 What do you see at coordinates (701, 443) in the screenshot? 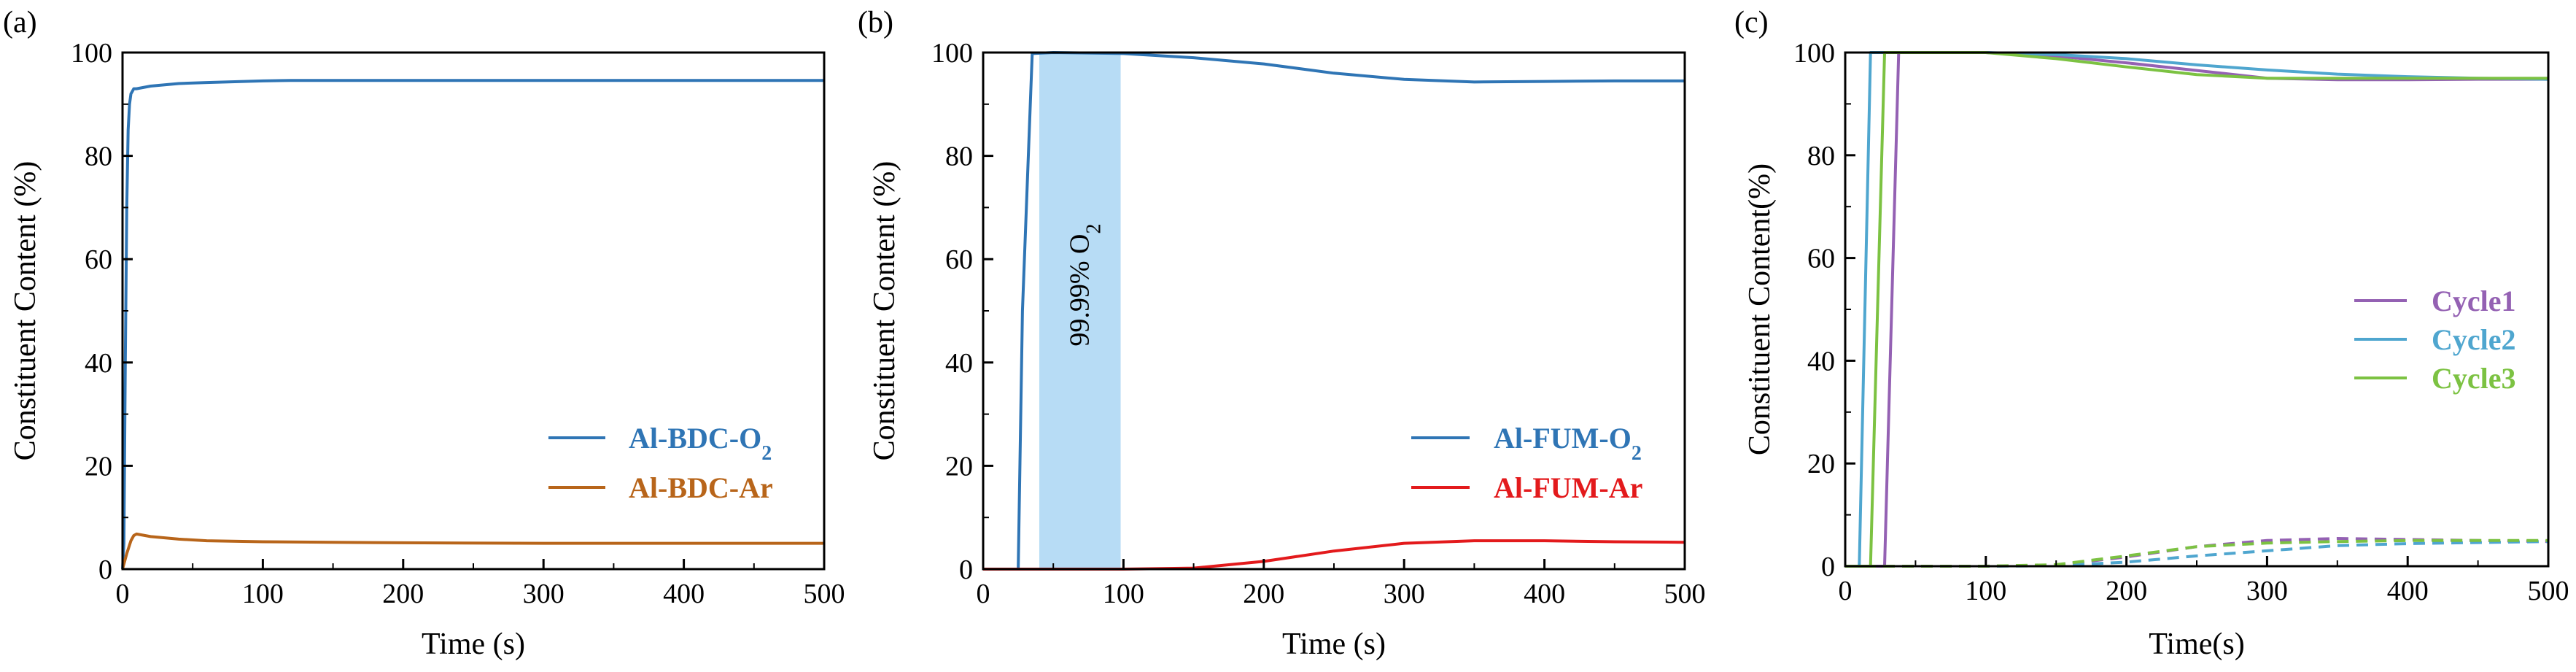
I see `legend-label-1: Al-BDC-O2` at bounding box center [701, 443].